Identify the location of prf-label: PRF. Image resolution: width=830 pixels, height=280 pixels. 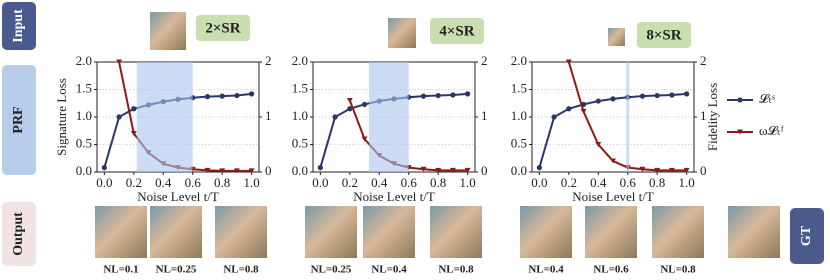
(18, 119).